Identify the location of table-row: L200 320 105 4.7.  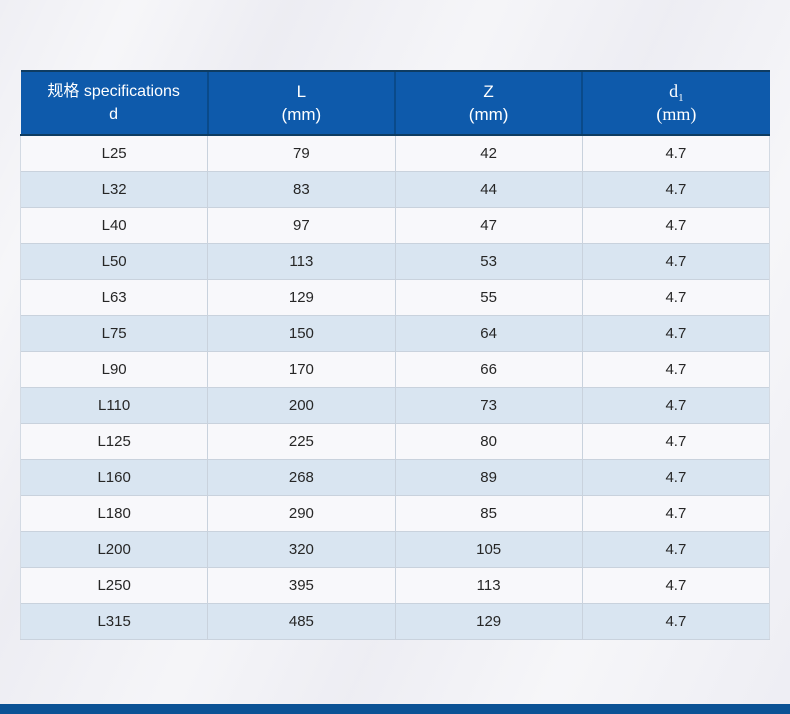
(395, 548).